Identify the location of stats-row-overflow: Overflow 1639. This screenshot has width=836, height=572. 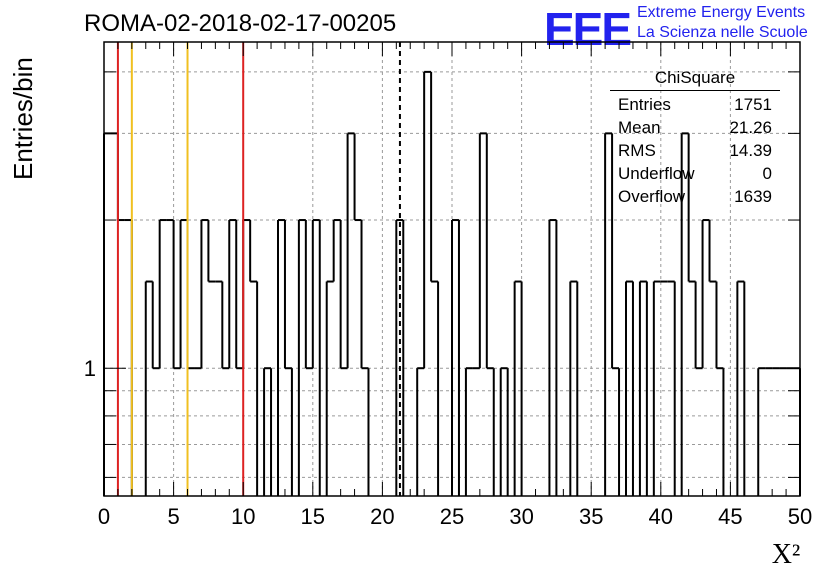
(695, 196).